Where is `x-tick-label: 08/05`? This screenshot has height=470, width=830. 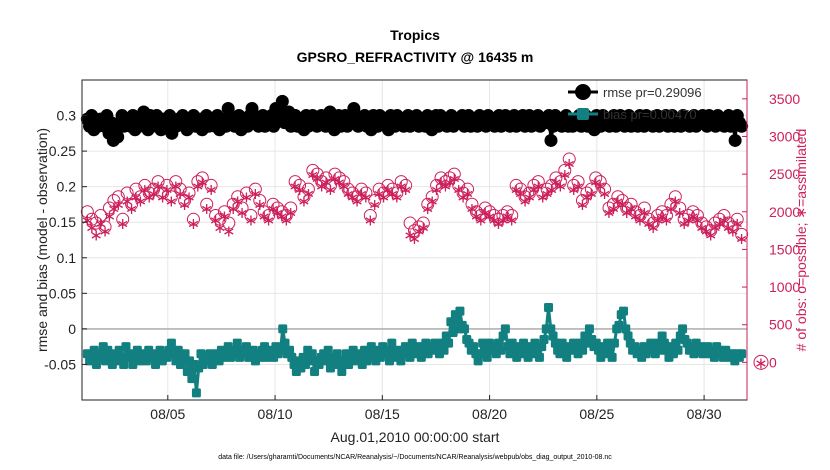
x-tick-label: 08/05 is located at coordinates (167, 414).